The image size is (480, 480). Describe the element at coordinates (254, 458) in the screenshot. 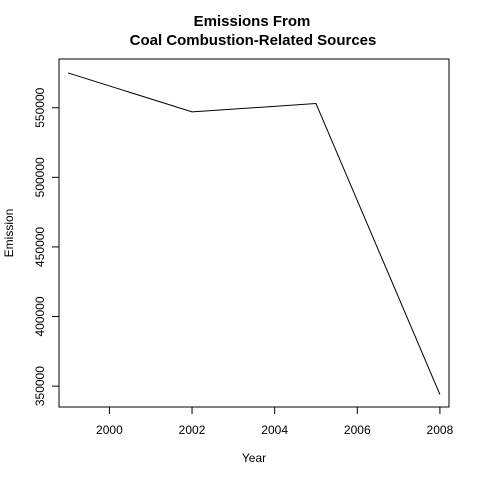

I see `x-axis-label: Year` at that location.